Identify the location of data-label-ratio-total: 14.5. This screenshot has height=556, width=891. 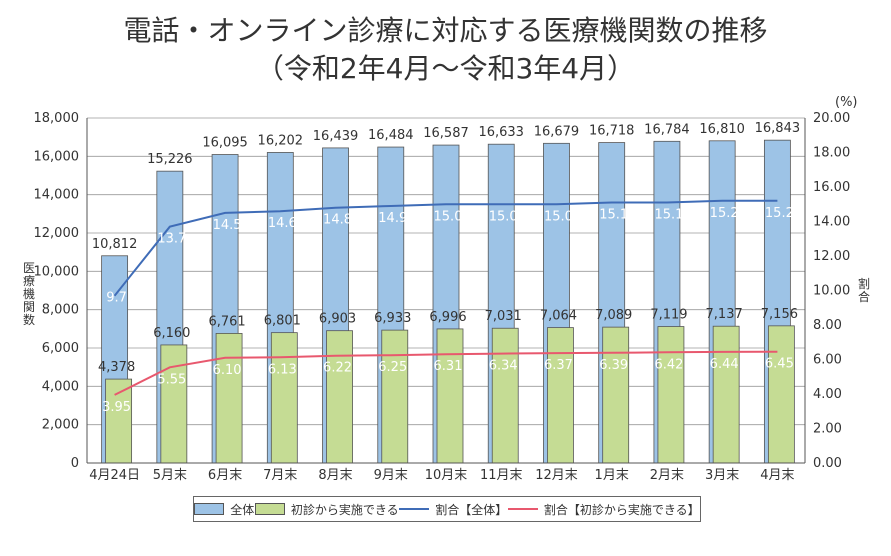
(227, 225).